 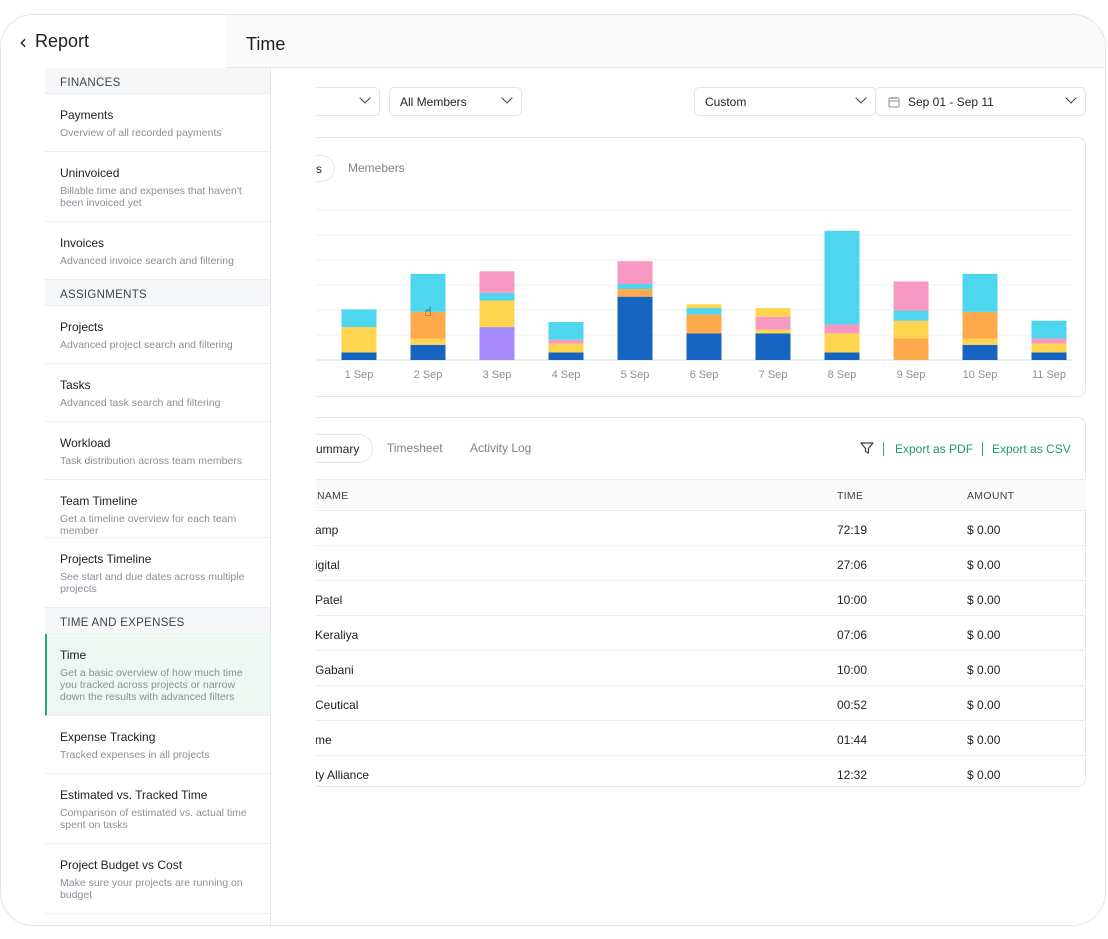 What do you see at coordinates (701, 772) in the screenshot?
I see `table-row: ty Alliance 12:32 $ 0.00` at bounding box center [701, 772].